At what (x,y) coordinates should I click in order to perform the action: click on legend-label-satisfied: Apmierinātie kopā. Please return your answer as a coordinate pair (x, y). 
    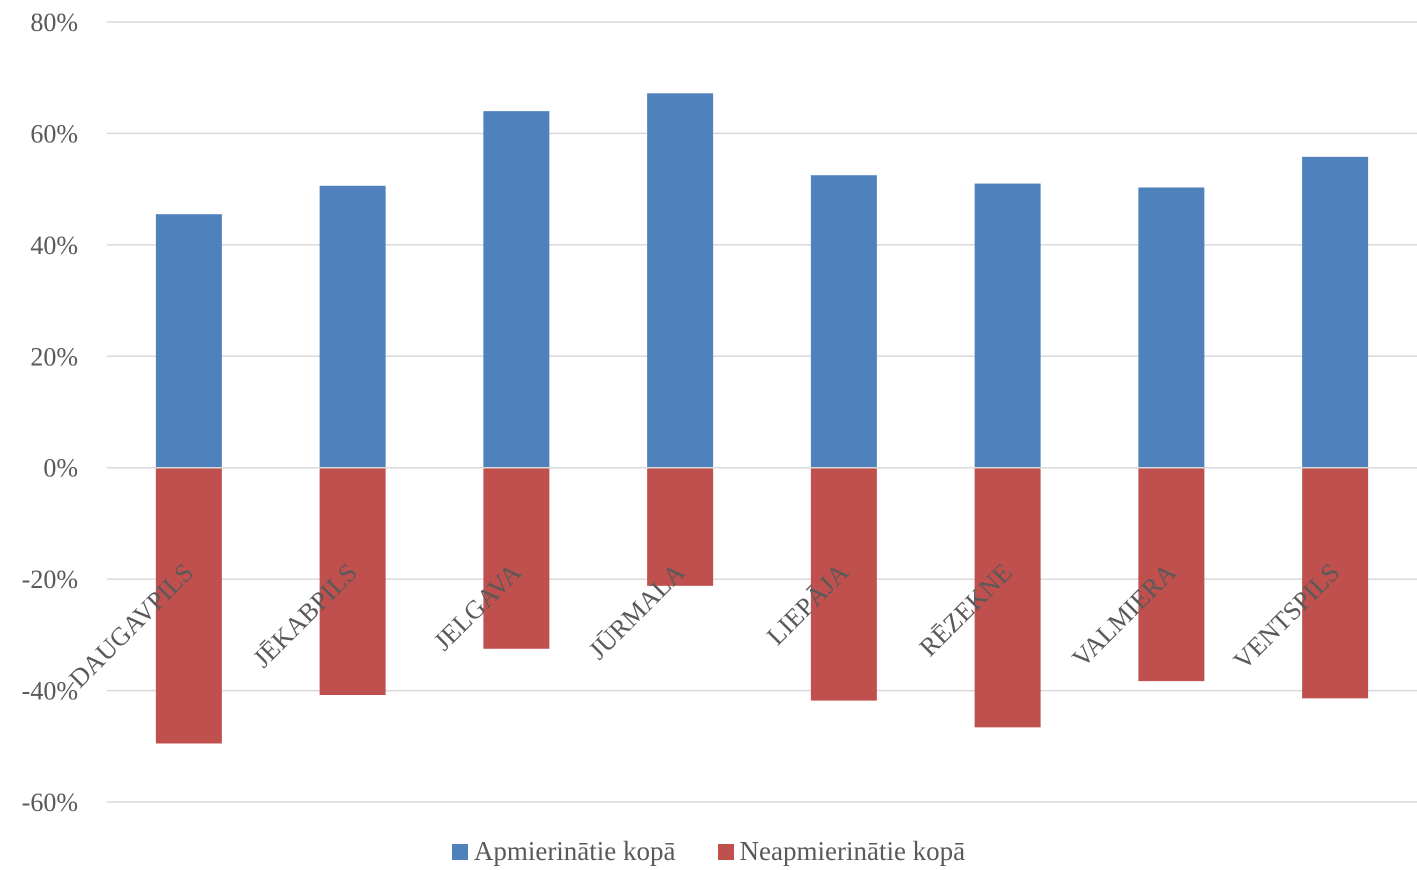
    Looking at the image, I should click on (574, 851).